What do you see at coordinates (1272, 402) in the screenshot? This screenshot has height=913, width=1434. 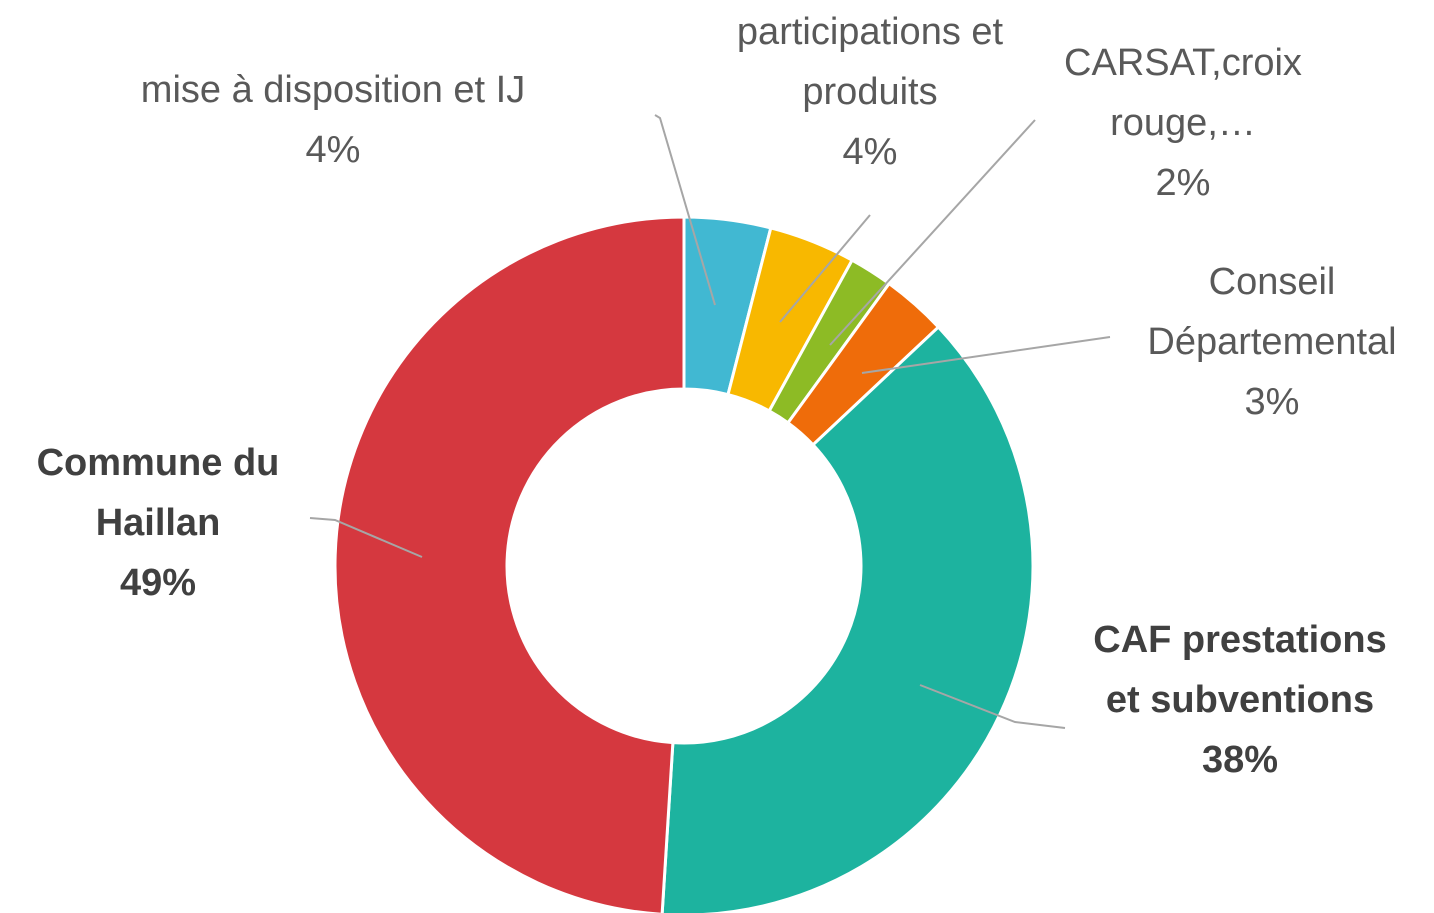 I see `value-label: 3%` at bounding box center [1272, 402].